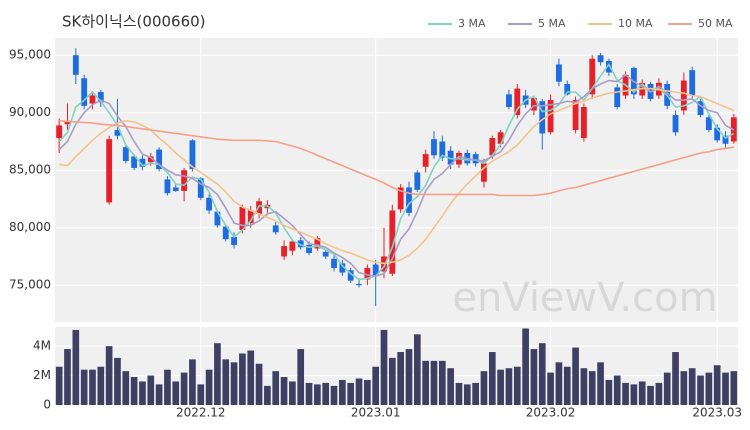  Describe the element at coordinates (376, 413) in the screenshot. I see `x-tick-label: 2023.01` at that location.